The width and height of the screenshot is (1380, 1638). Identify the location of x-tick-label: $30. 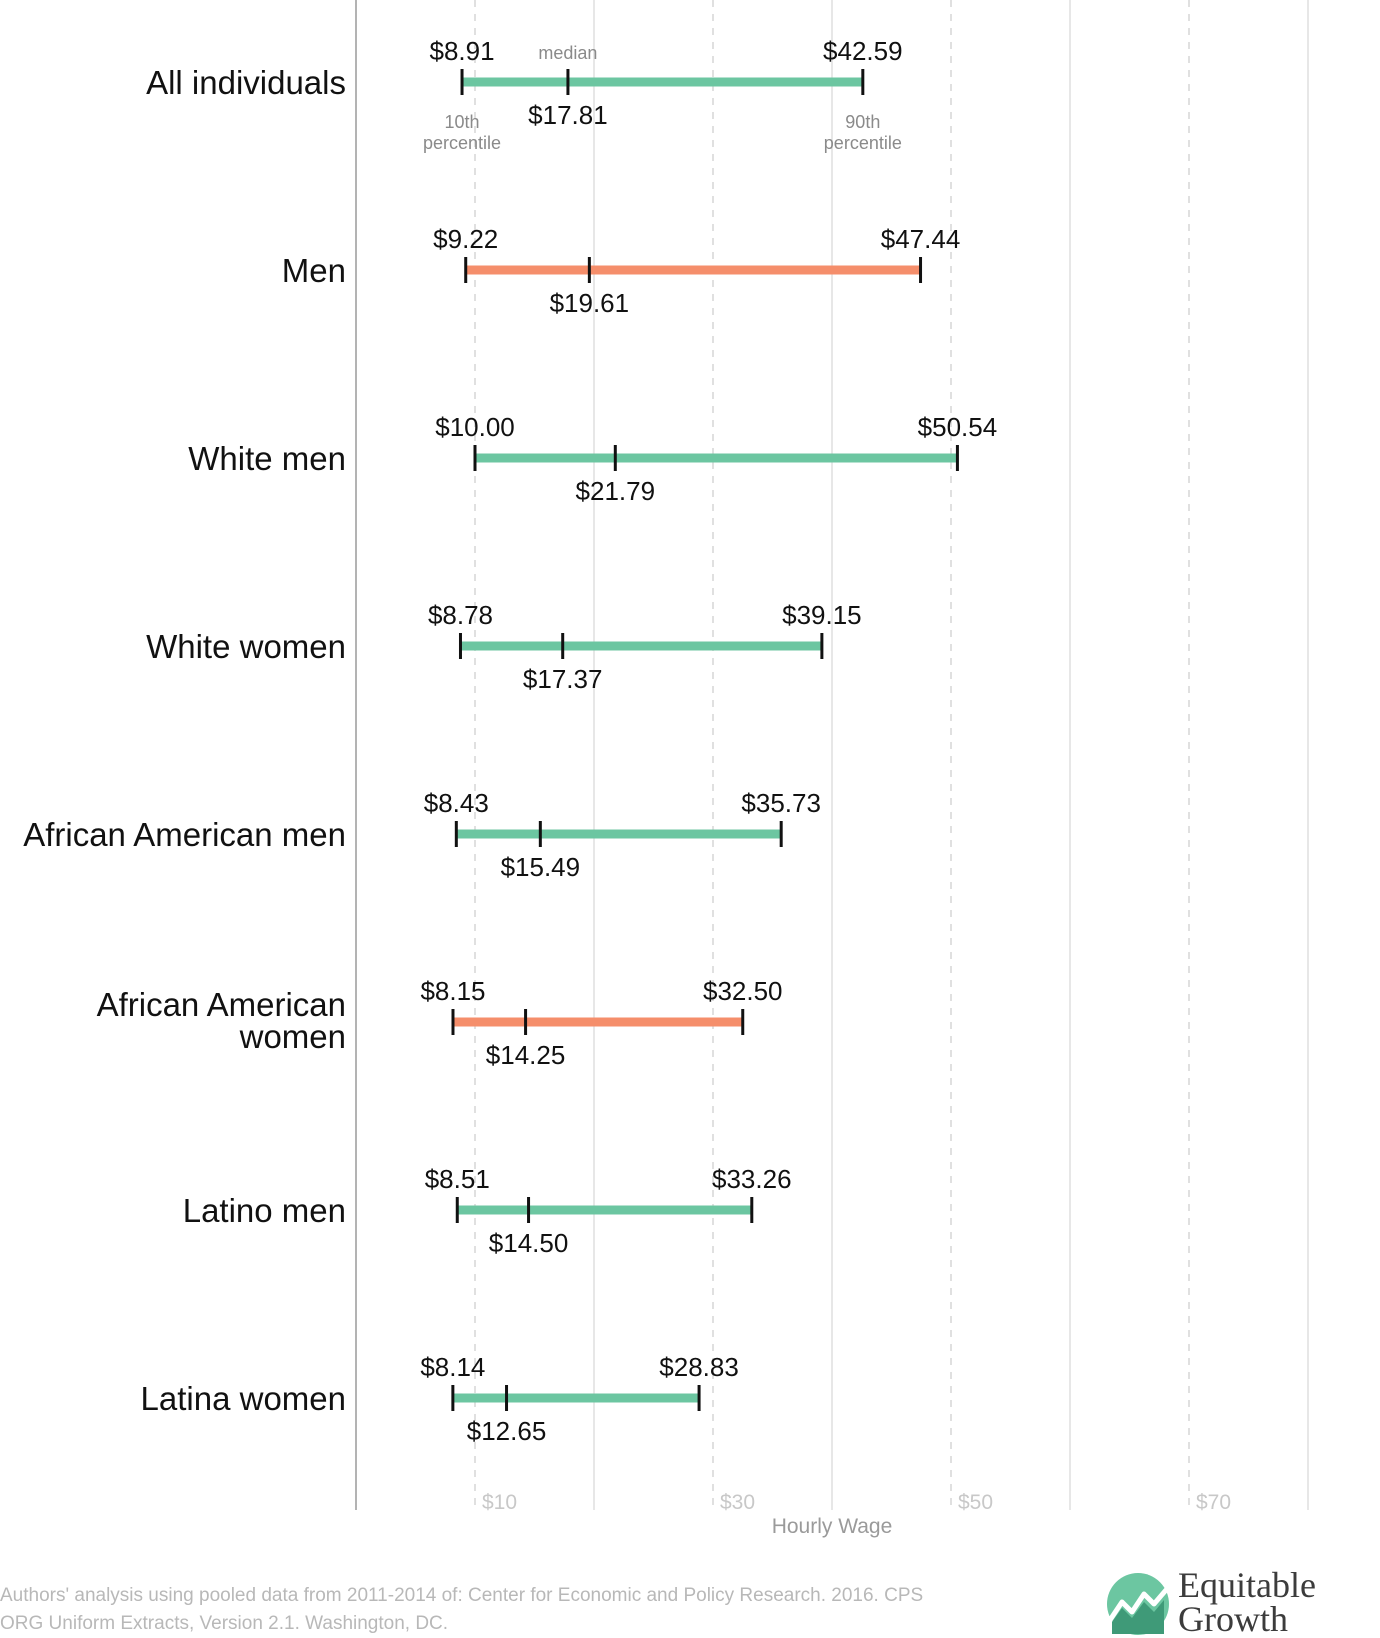
(737, 1502).